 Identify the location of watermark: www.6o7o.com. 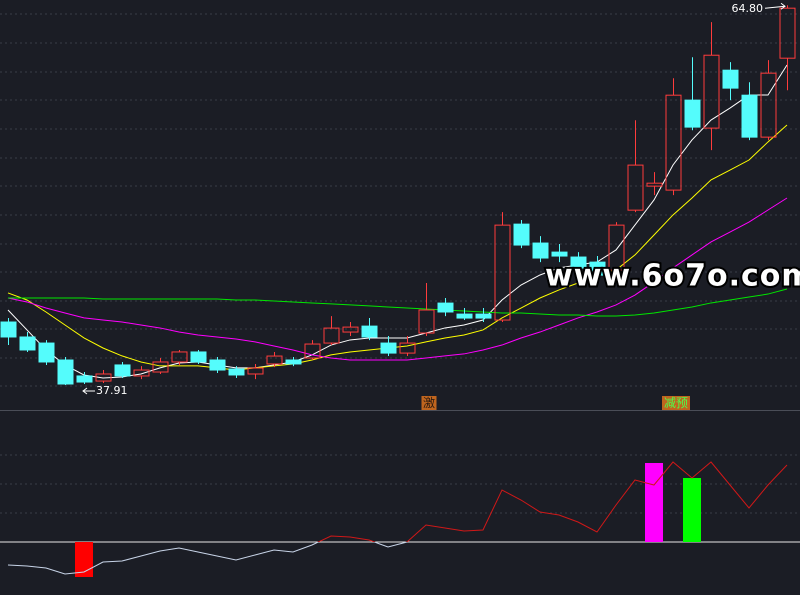
(672, 276).